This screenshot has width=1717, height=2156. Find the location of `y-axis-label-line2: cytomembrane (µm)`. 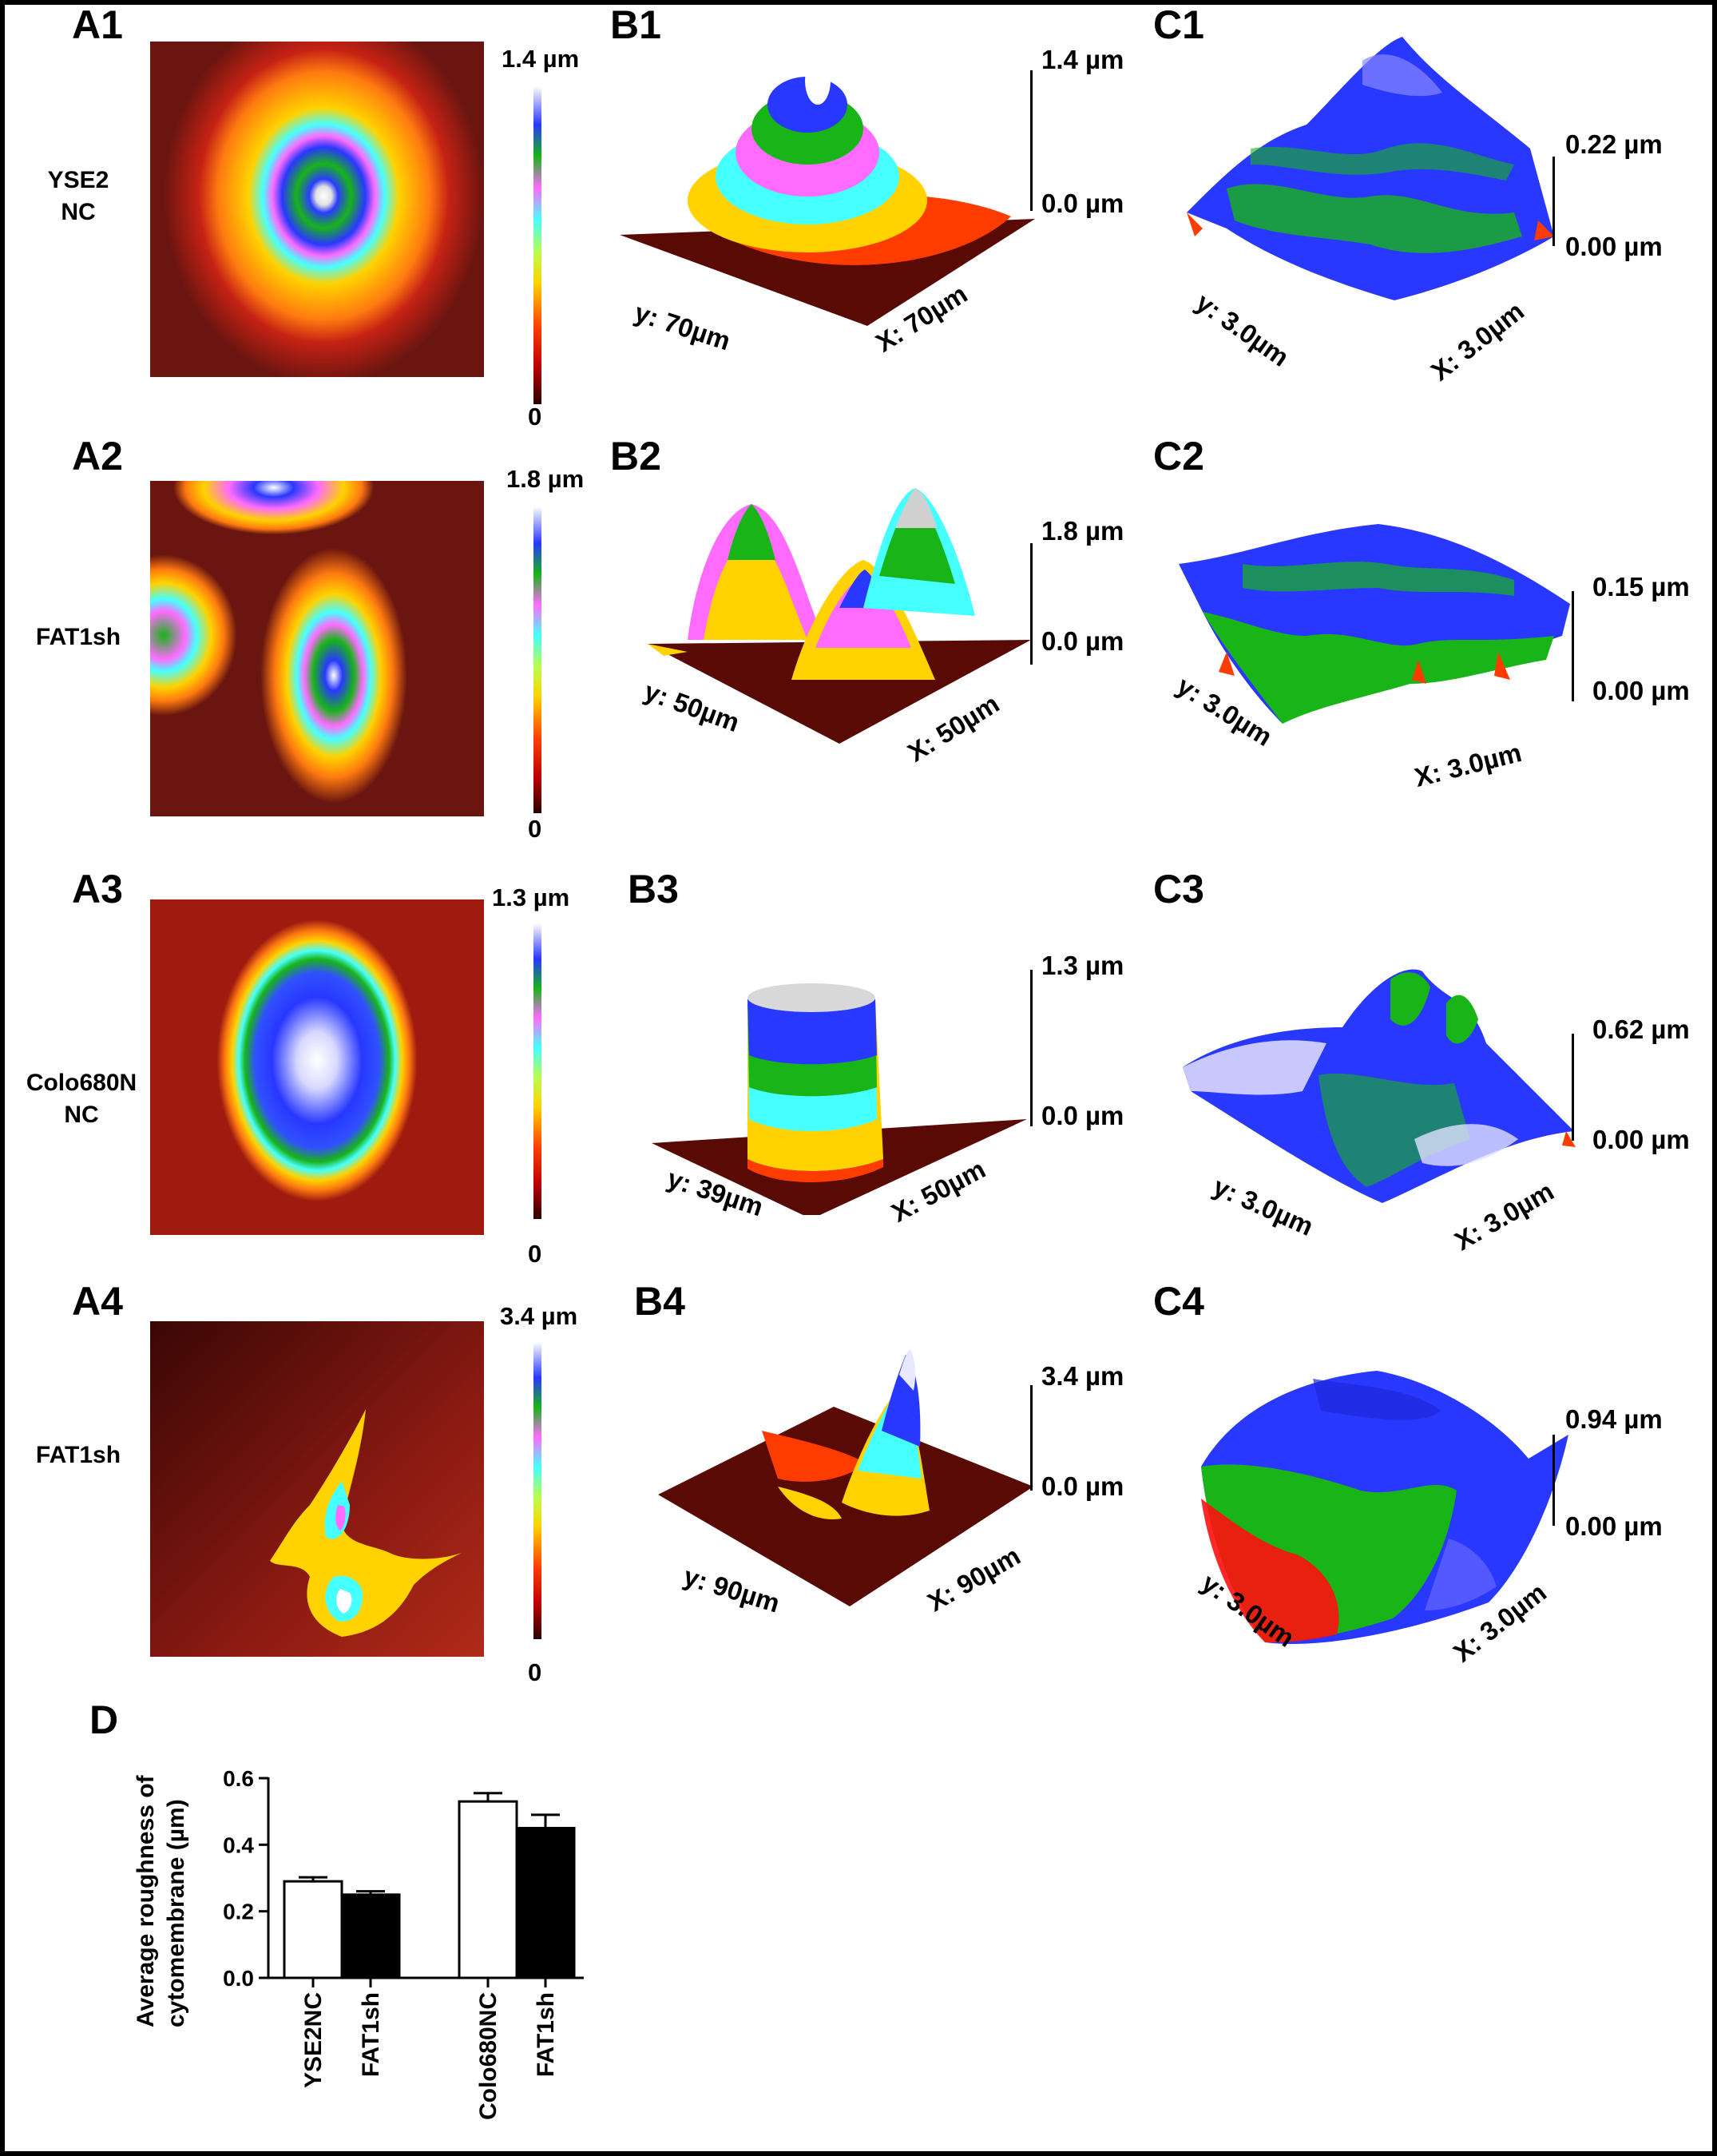

y-axis-label-line2: cytomembrane (µm) is located at coordinates (176, 1913).